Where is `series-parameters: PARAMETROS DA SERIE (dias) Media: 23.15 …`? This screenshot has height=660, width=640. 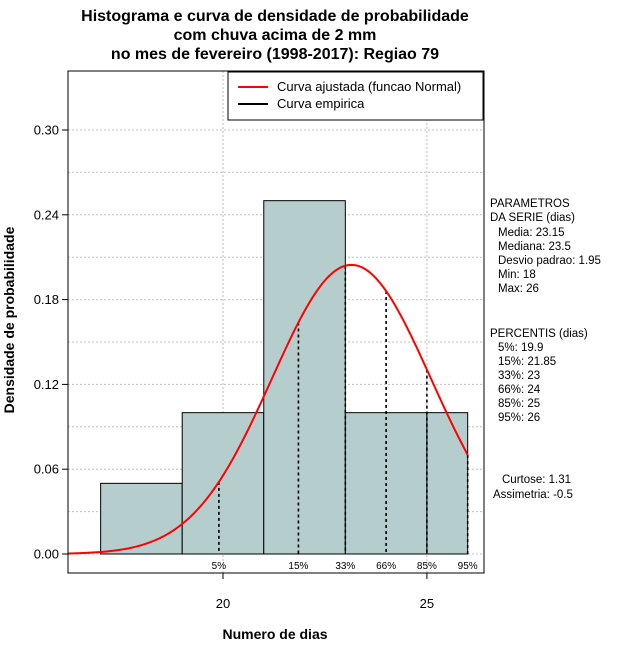 series-parameters: PARAMETROS DA SERIE (dias) Media: 23.15 … is located at coordinates (545, 246).